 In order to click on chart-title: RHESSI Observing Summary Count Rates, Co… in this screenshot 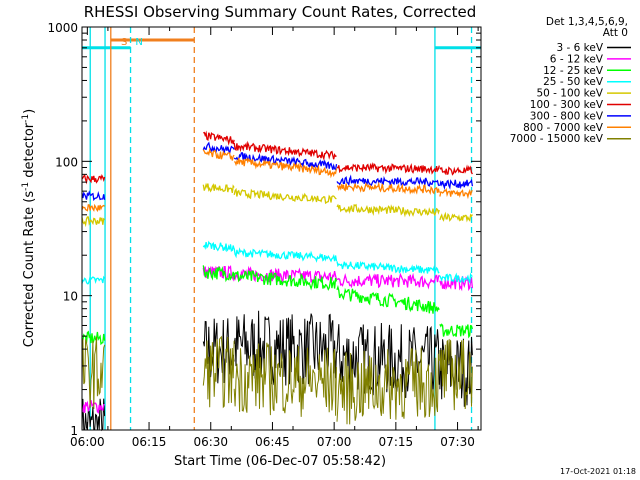, I will do `click(280, 12)`.